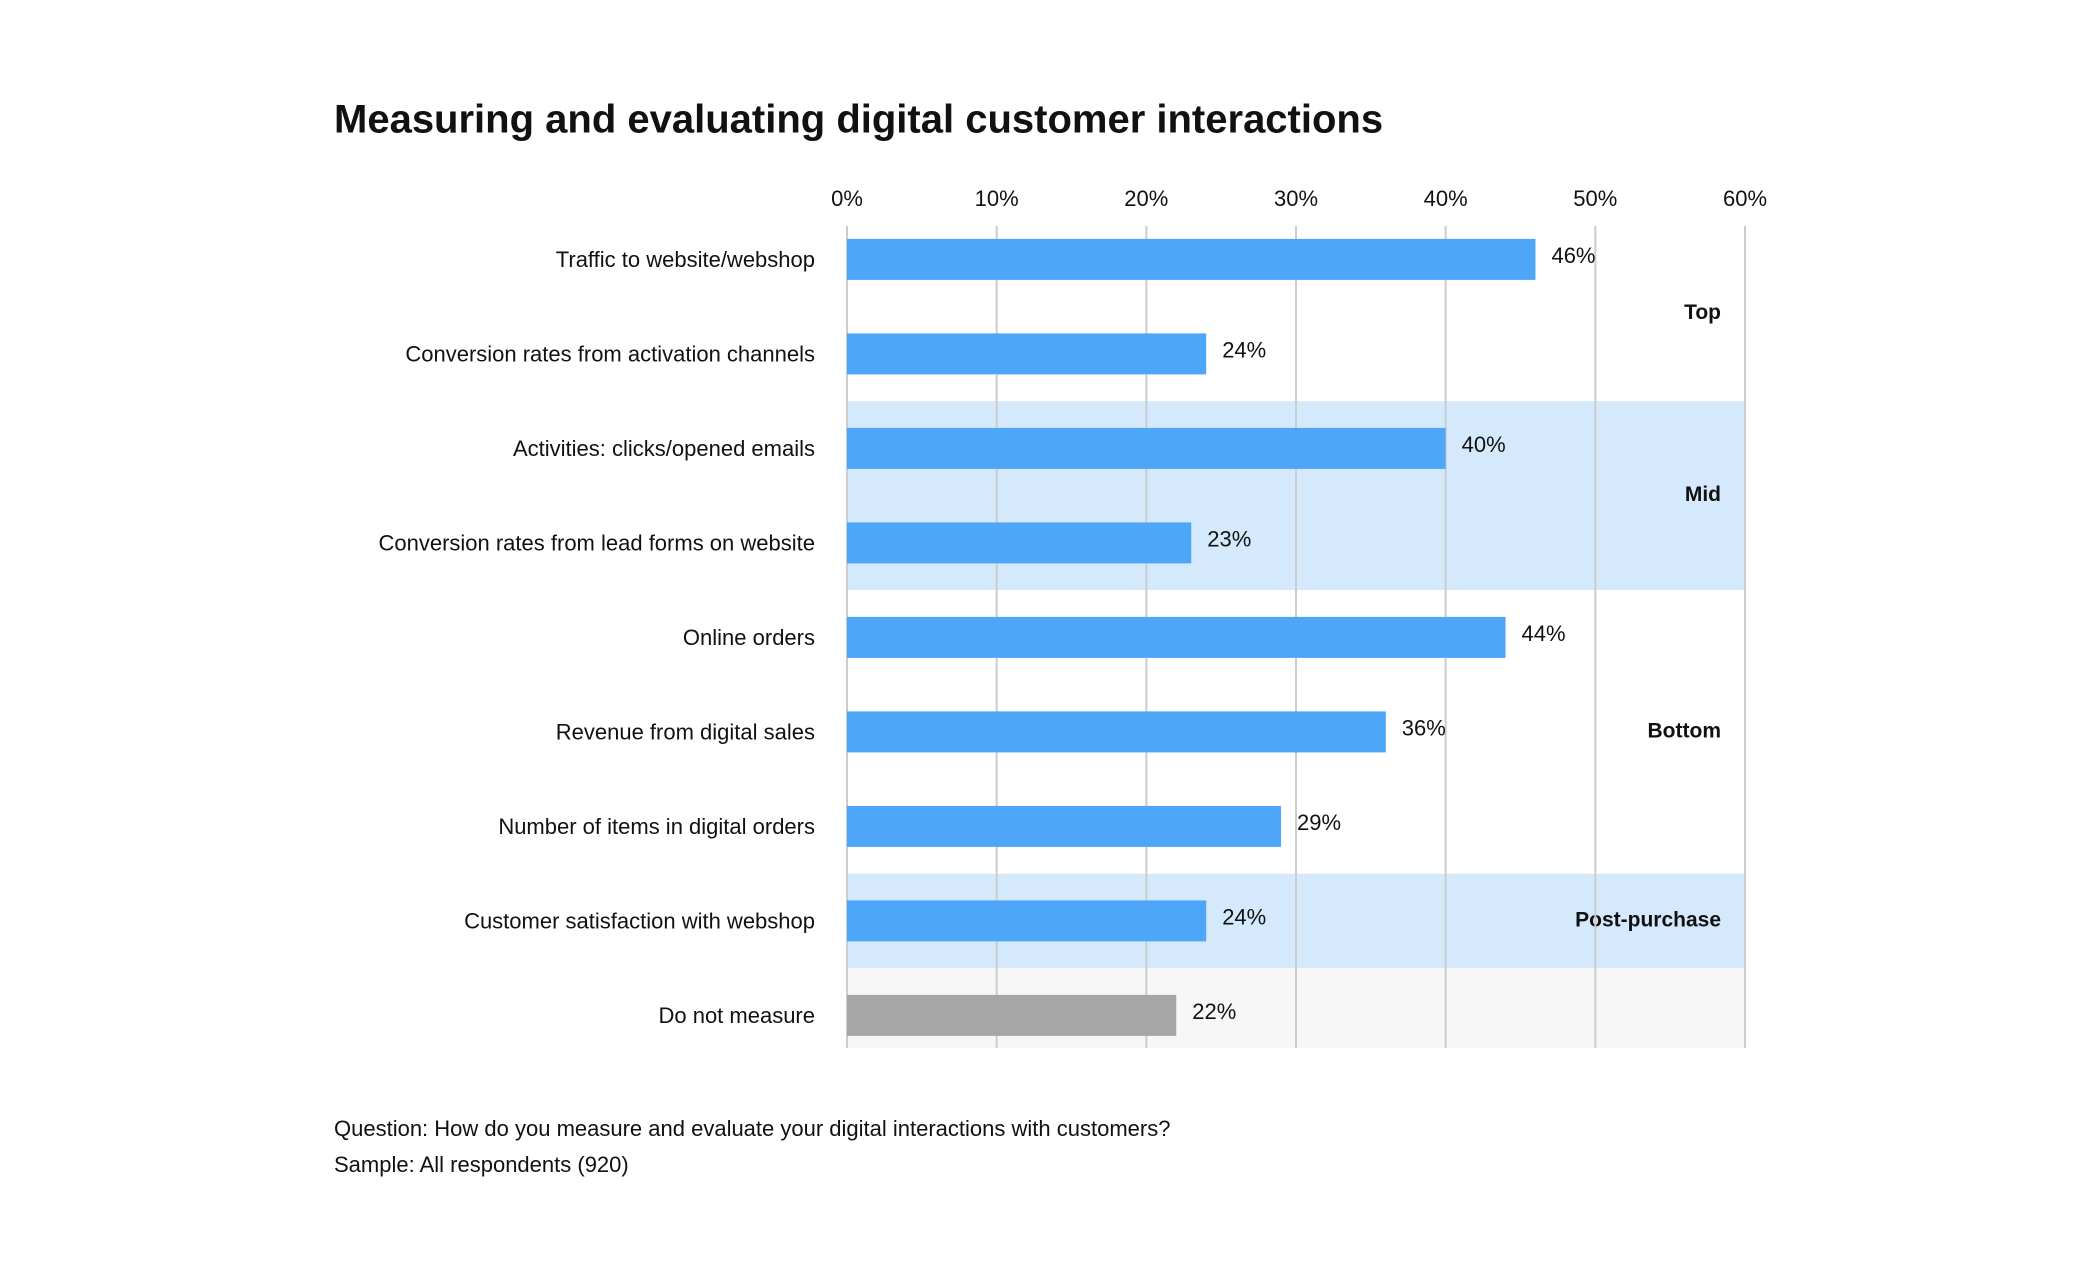 The image size is (2086, 1264). What do you see at coordinates (736, 1015) in the screenshot?
I see `category-label: Do not measure` at bounding box center [736, 1015].